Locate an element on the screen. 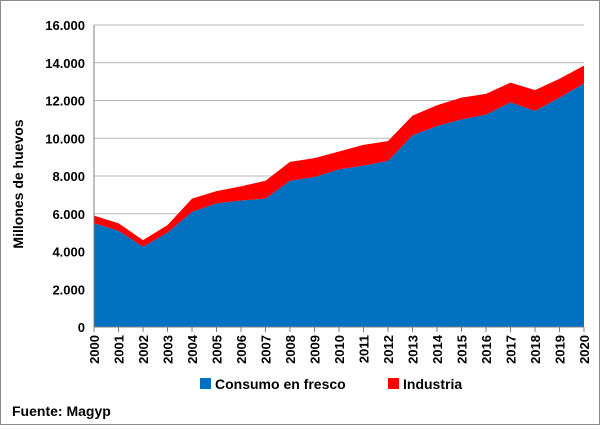 The height and width of the screenshot is (429, 600). y-tick-label: 16.000 is located at coordinates (65, 25).